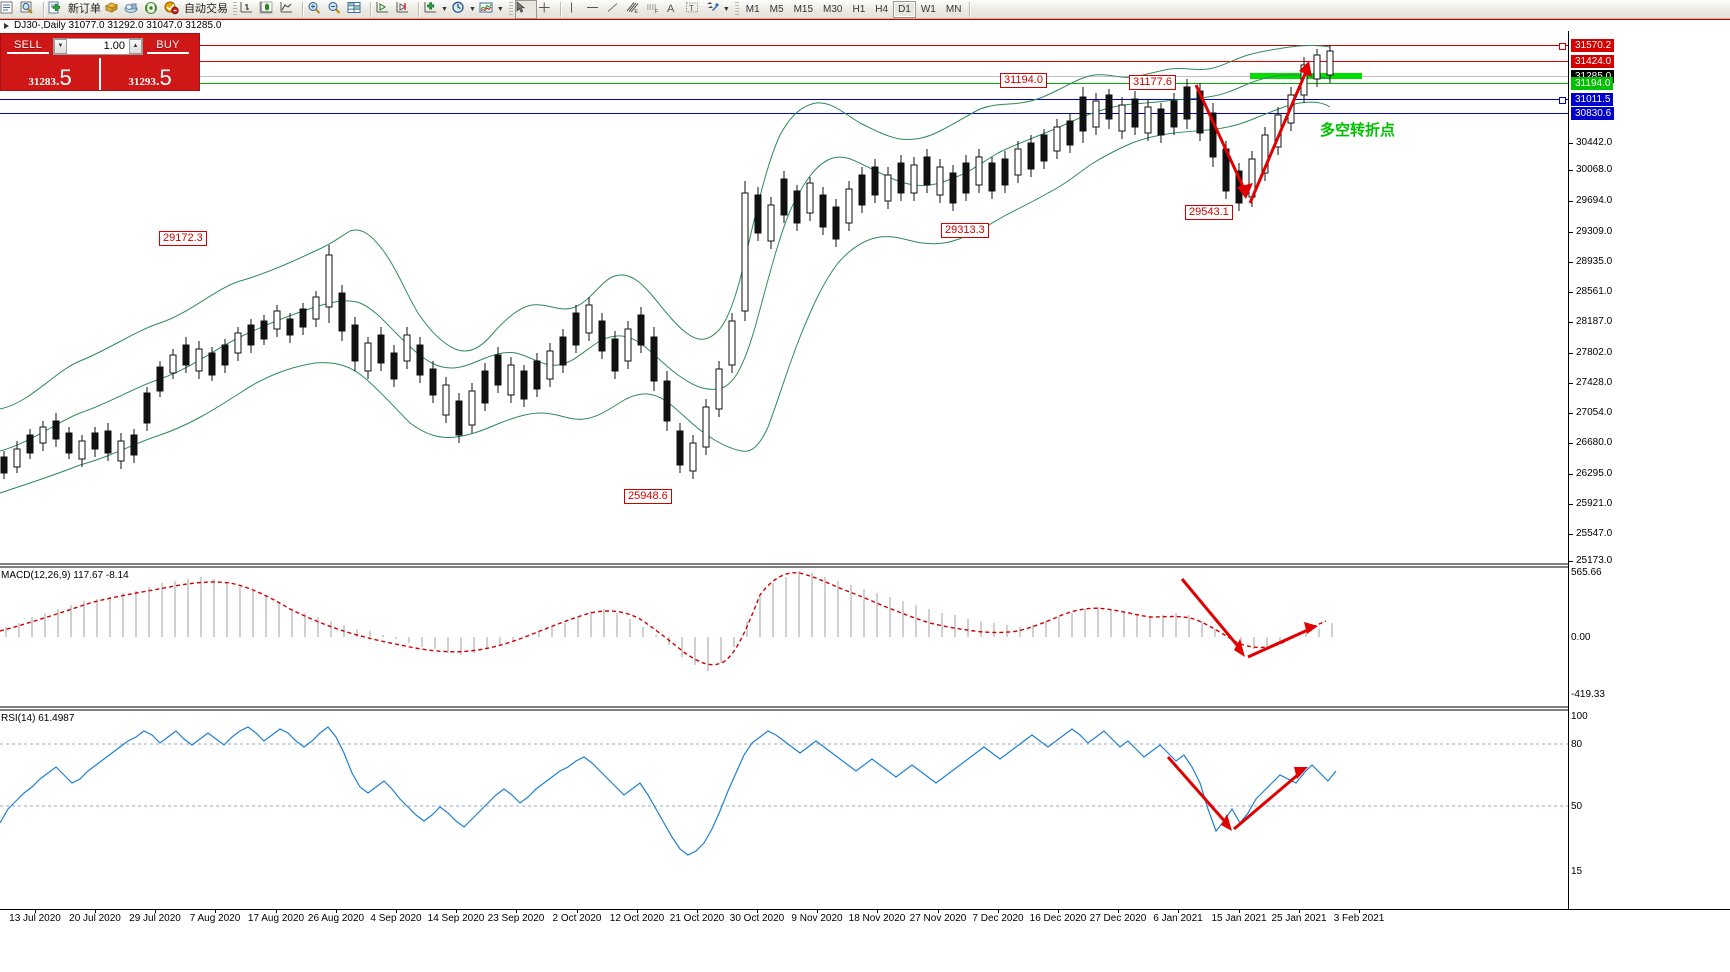 This screenshot has width=1730, height=972. I want to click on timeframe-m1: M1, so click(752, 9).